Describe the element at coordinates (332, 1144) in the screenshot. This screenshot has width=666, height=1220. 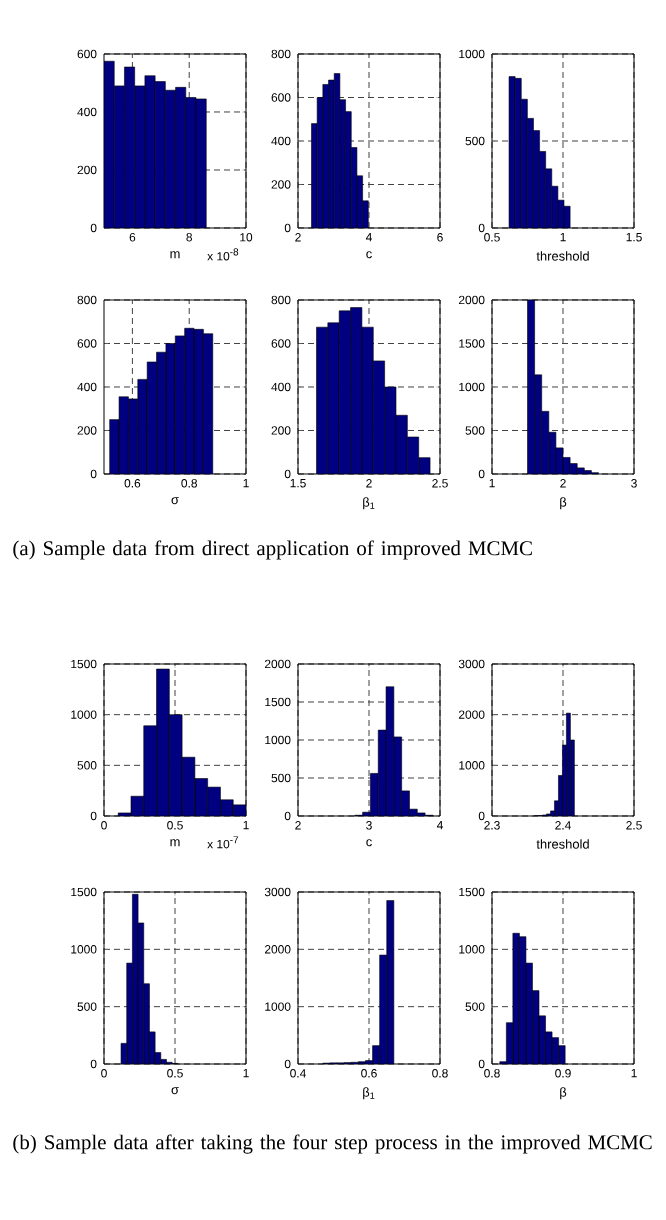
I see `text: (b) Sample data after taking the four step process in the improved MCMC` at that location.